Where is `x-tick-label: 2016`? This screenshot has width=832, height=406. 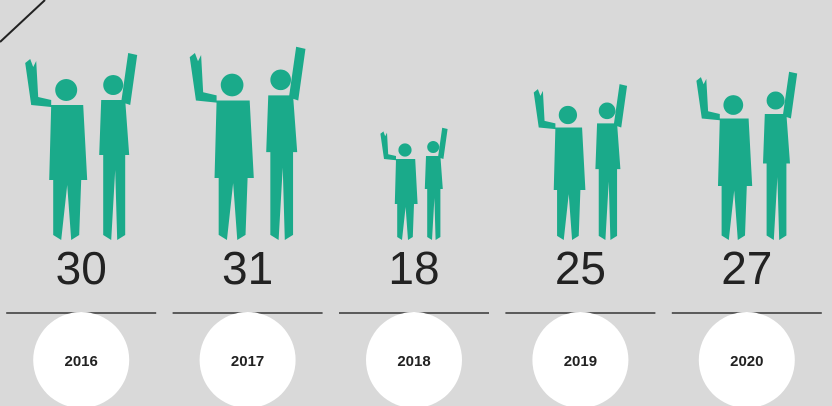 x-tick-label: 2016 is located at coordinates (81, 361).